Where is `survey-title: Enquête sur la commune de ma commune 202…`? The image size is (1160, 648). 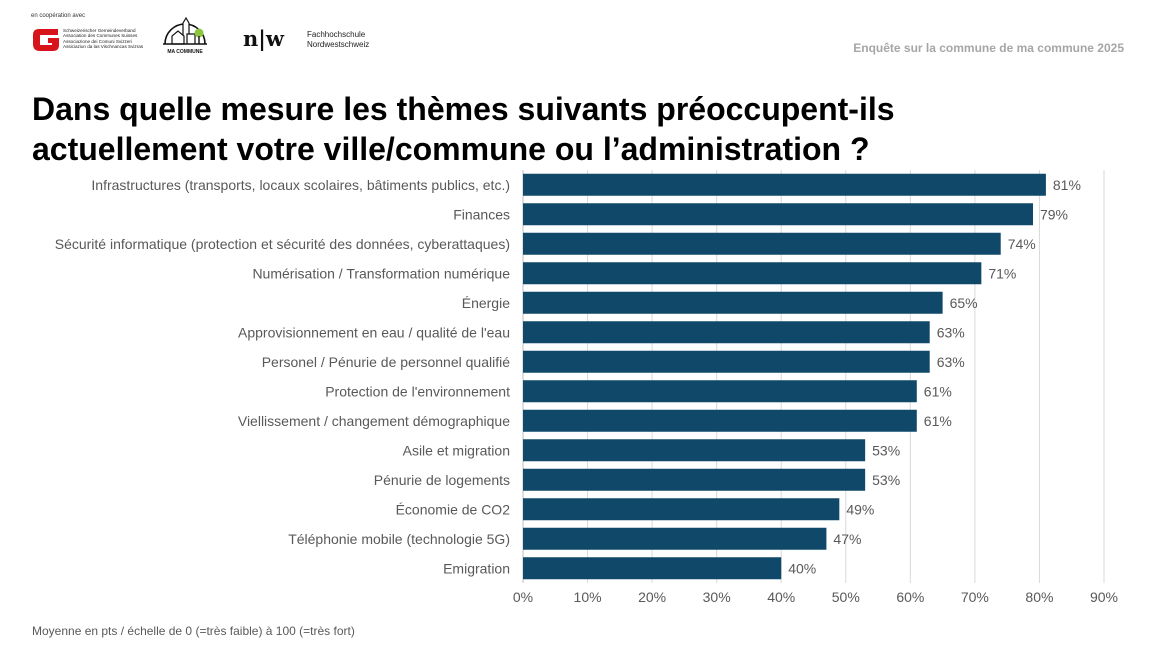 survey-title: Enquête sur la commune de ma commune 202… is located at coordinates (988, 48).